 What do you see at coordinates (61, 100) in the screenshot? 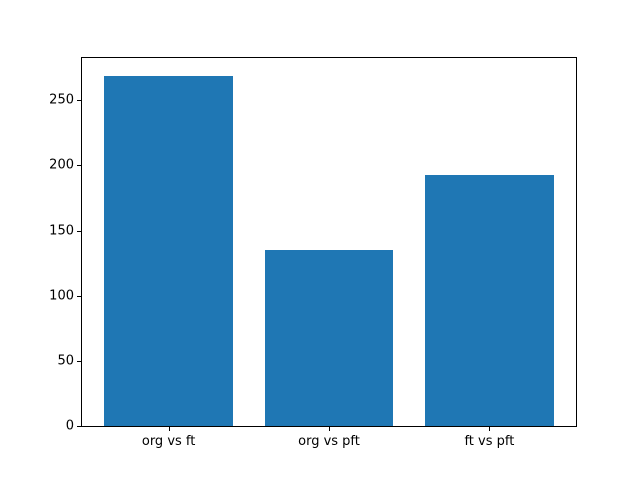
I see `y-tick-label: 250` at bounding box center [61, 100].